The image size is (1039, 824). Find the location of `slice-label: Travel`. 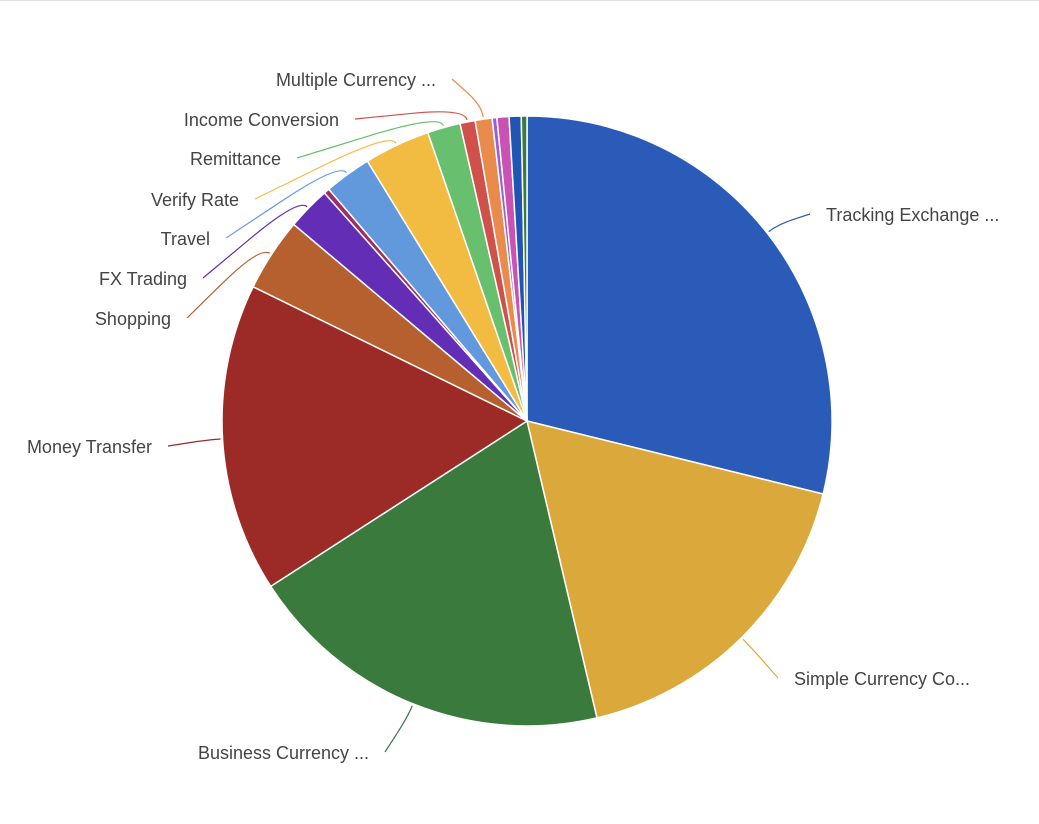

slice-label: Travel is located at coordinates (185, 239).